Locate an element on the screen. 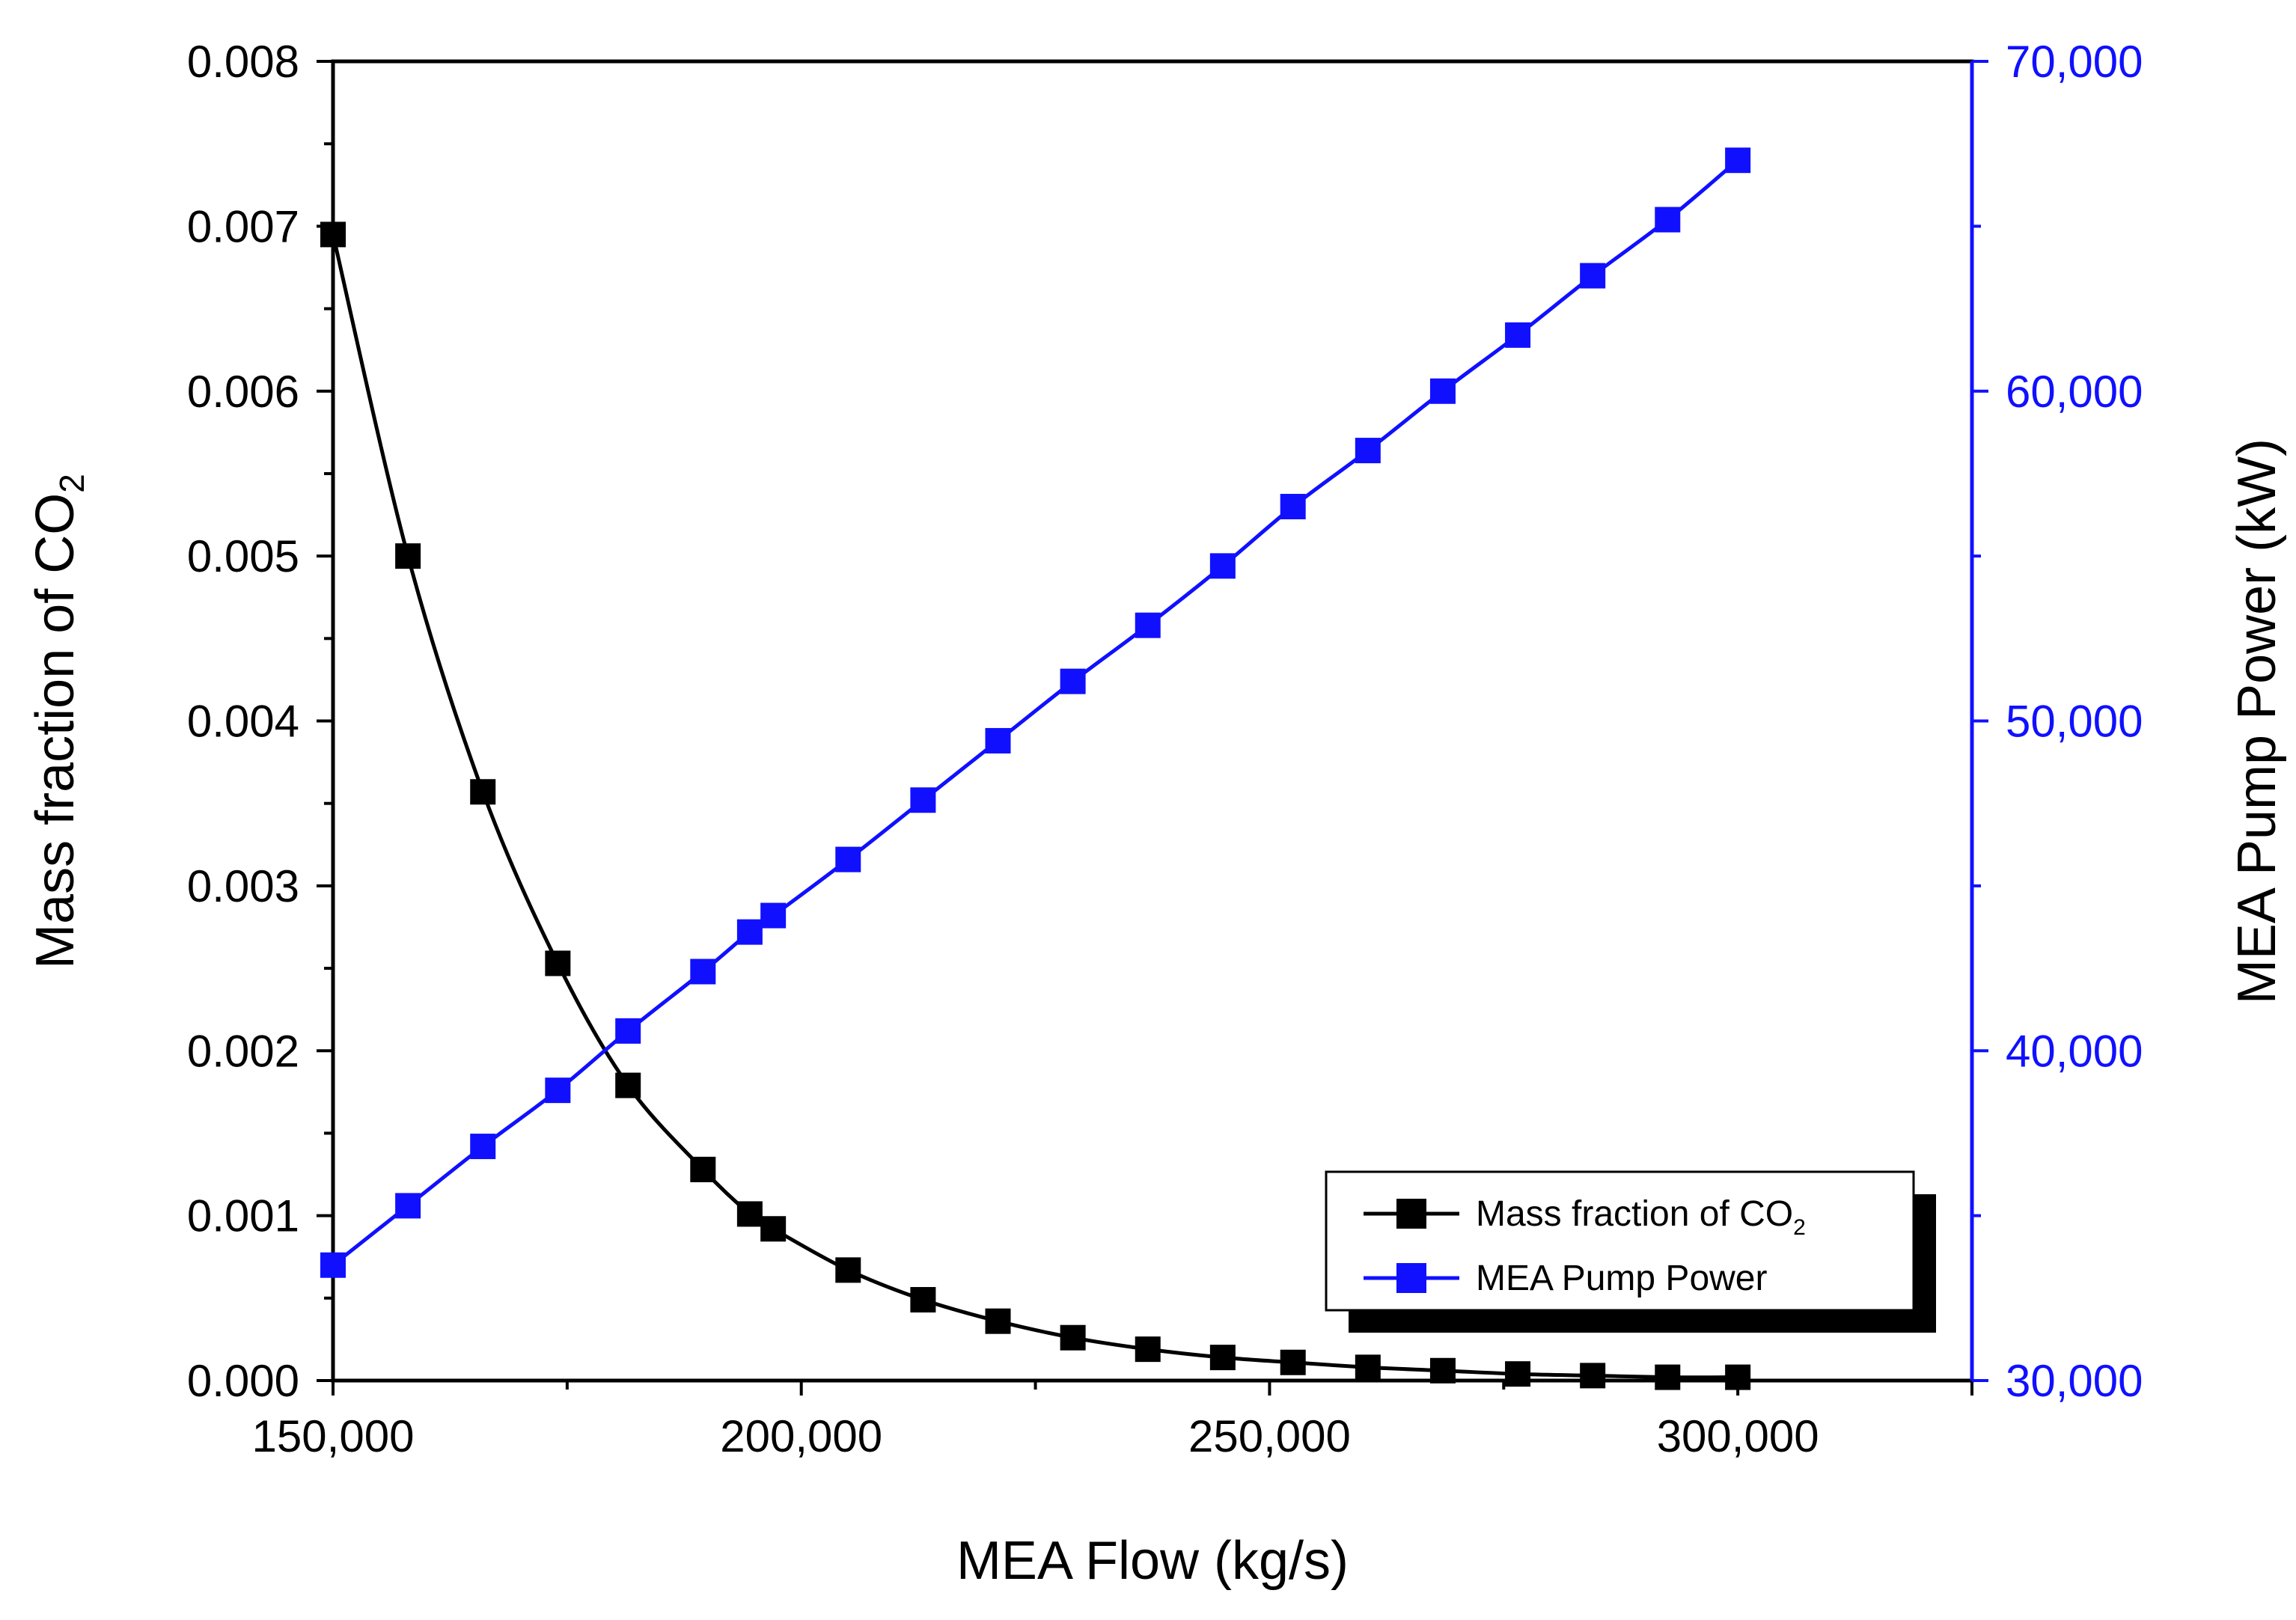 Image resolution: width=2296 pixels, height=1620 pixels. left-axis-title: Mass fraction of CO2 is located at coordinates (58, 721).